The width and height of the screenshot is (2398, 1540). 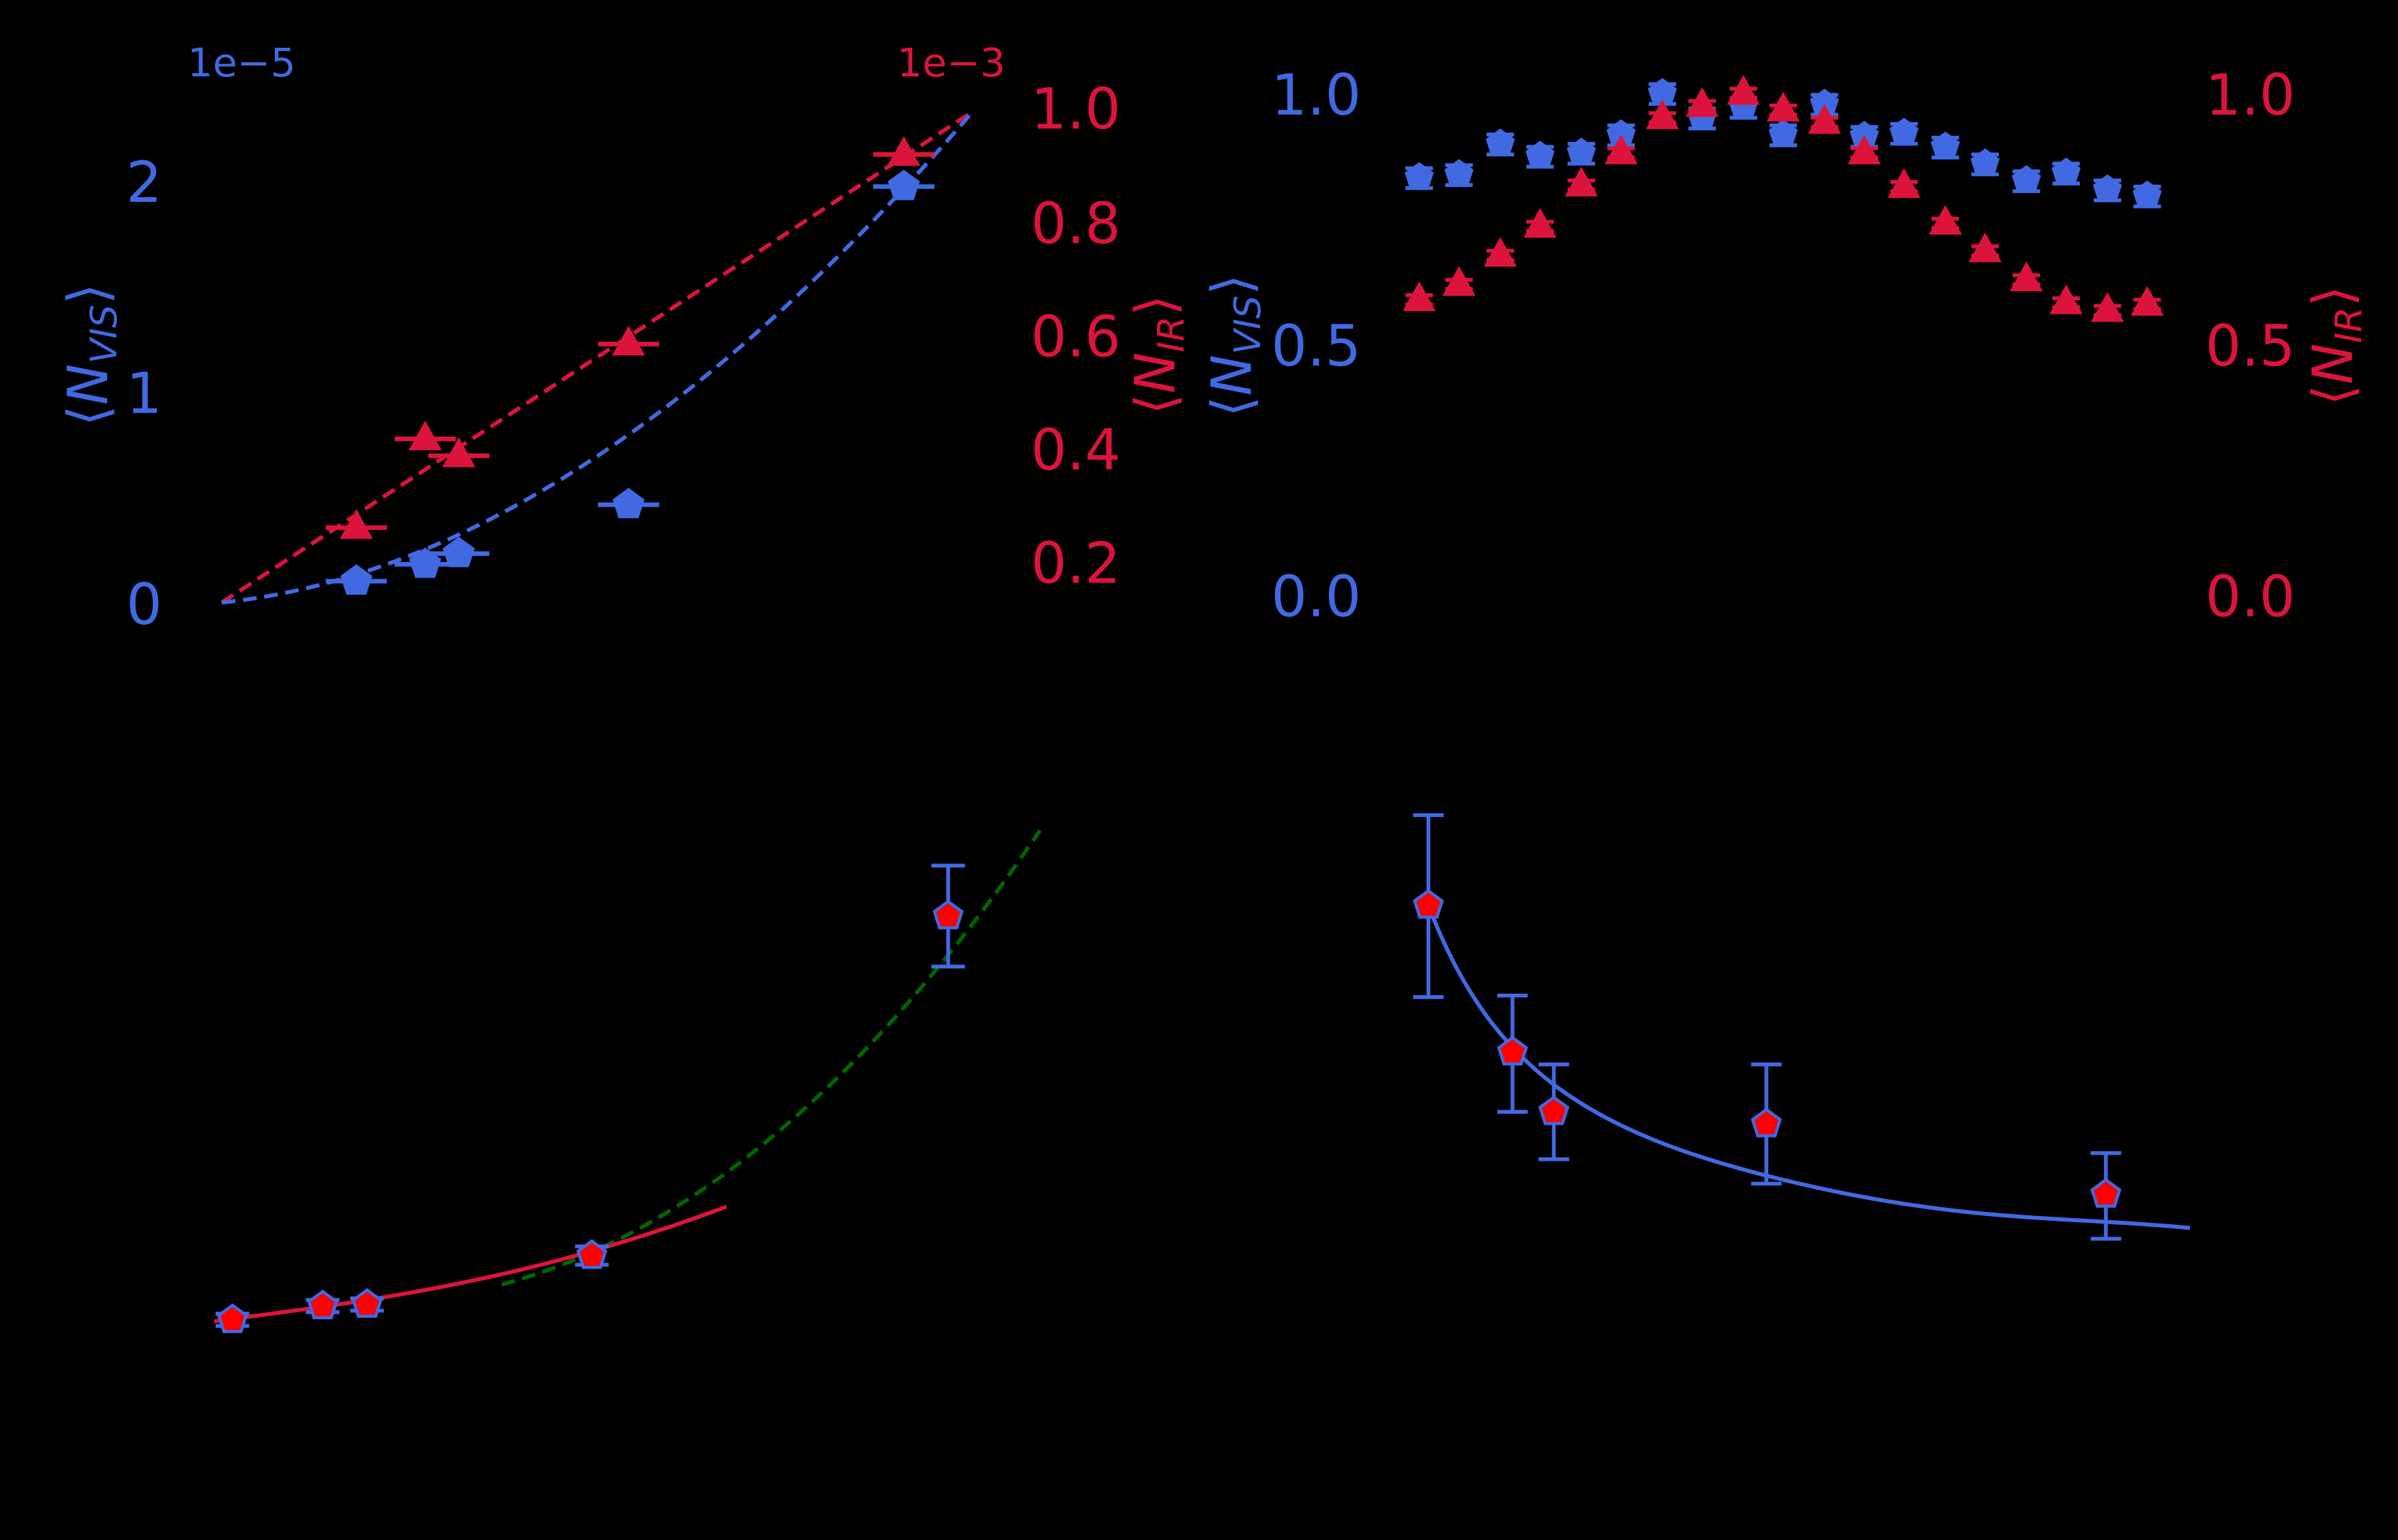 What do you see at coordinates (470, 1264) in the screenshot?
I see `low-range-fit-line` at bounding box center [470, 1264].